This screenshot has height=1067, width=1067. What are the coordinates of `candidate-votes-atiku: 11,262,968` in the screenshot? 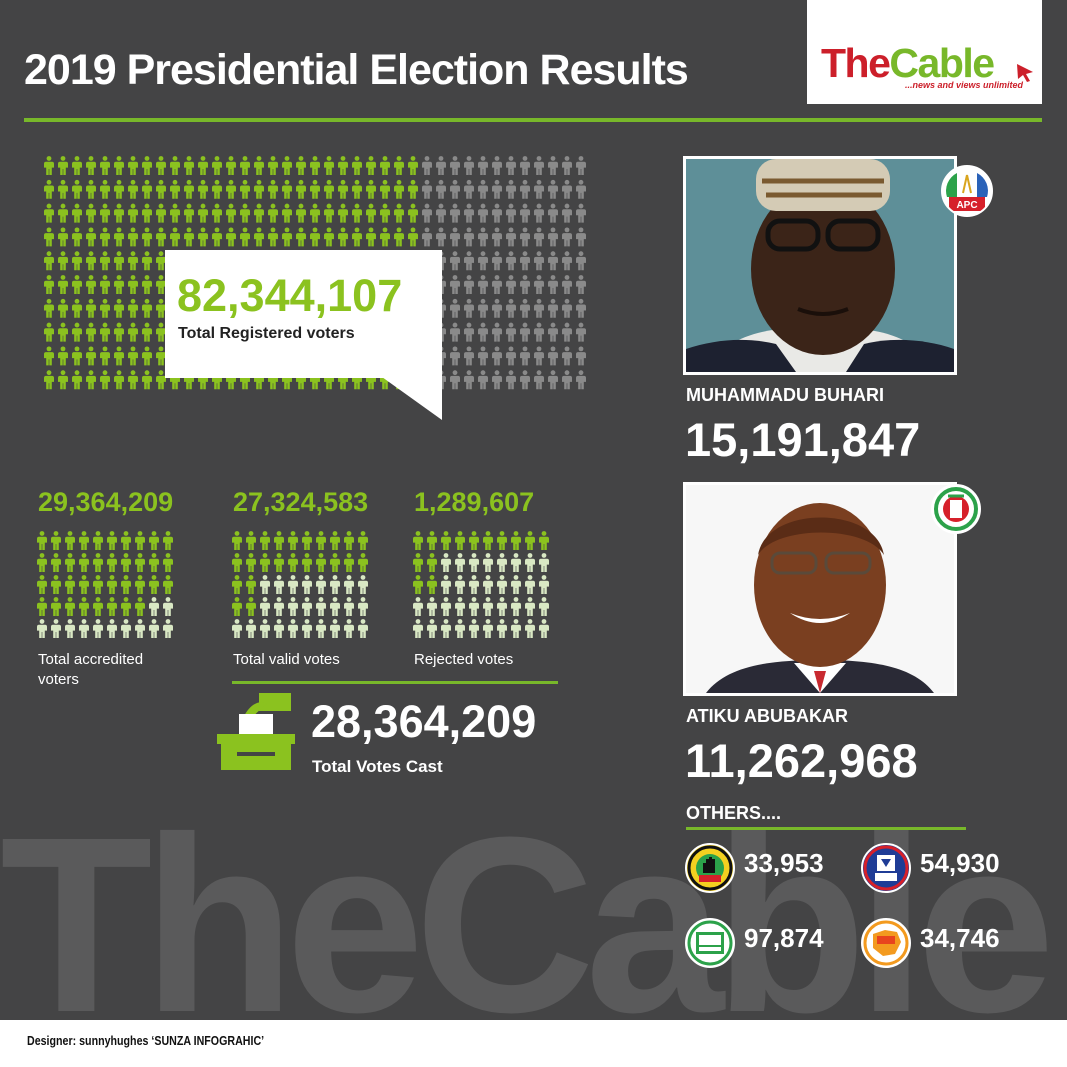 It's located at (801, 760).